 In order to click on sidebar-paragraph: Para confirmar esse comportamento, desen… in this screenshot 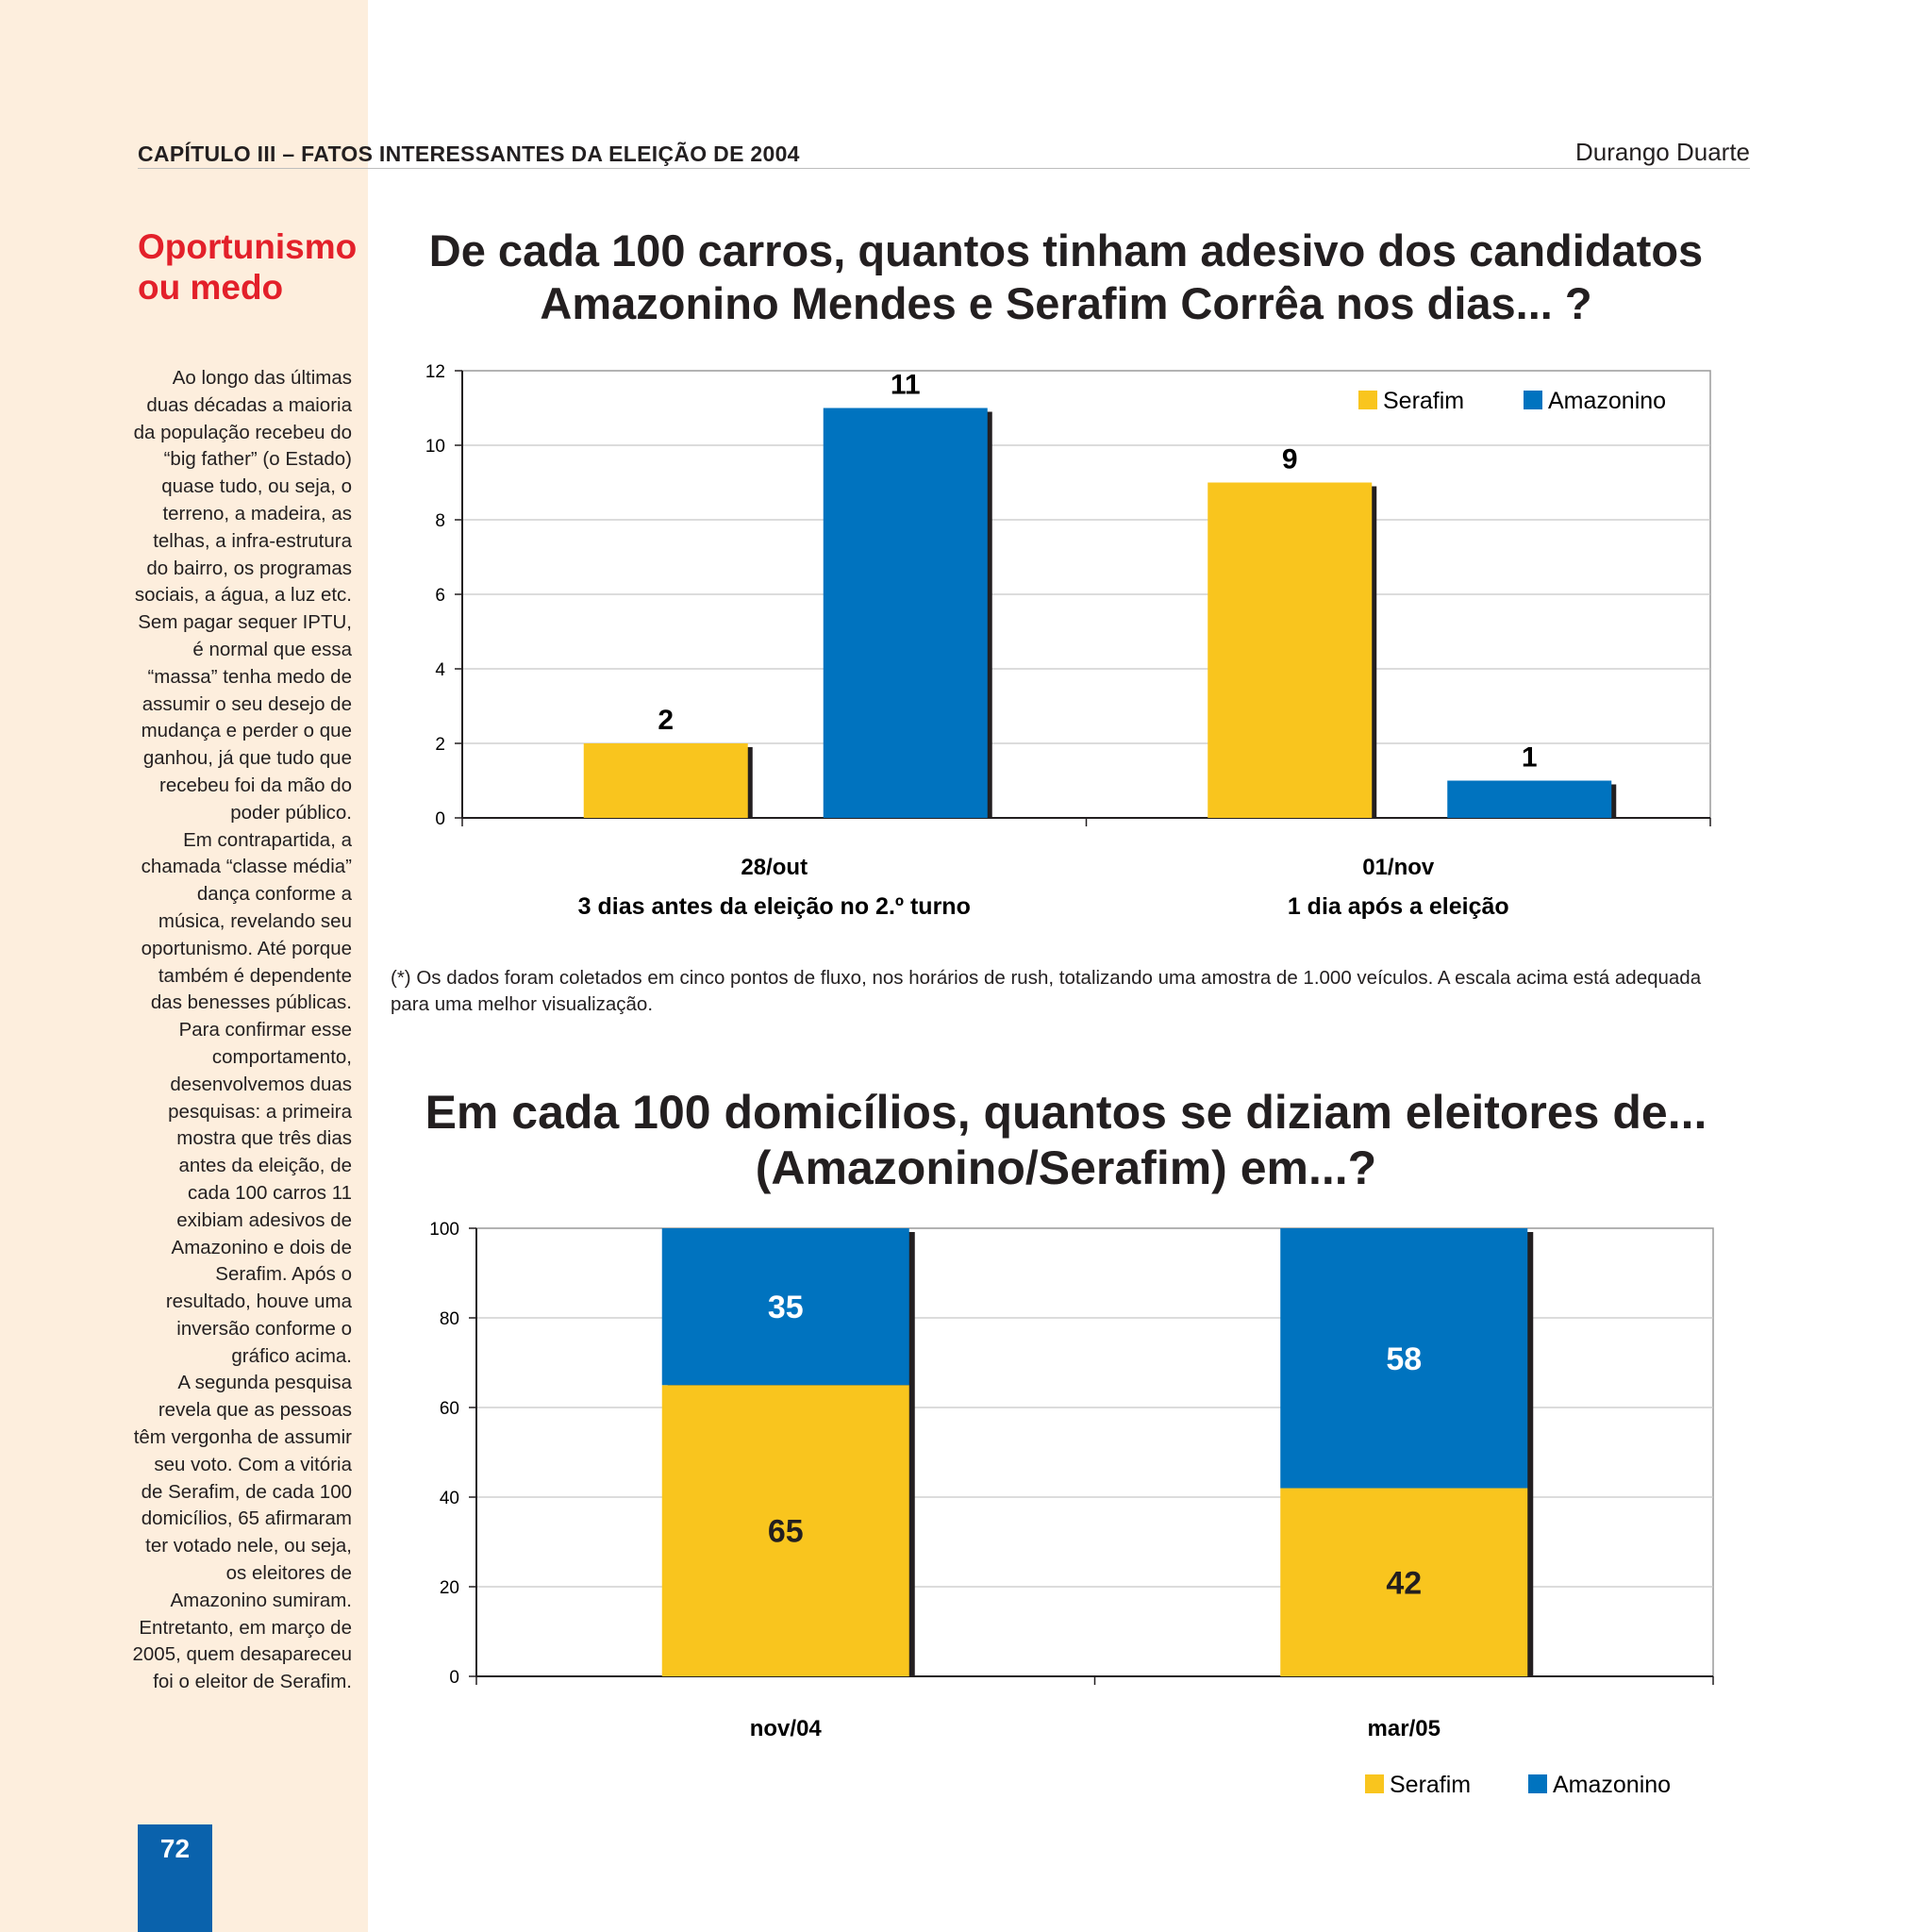, I will do `click(258, 1193)`.